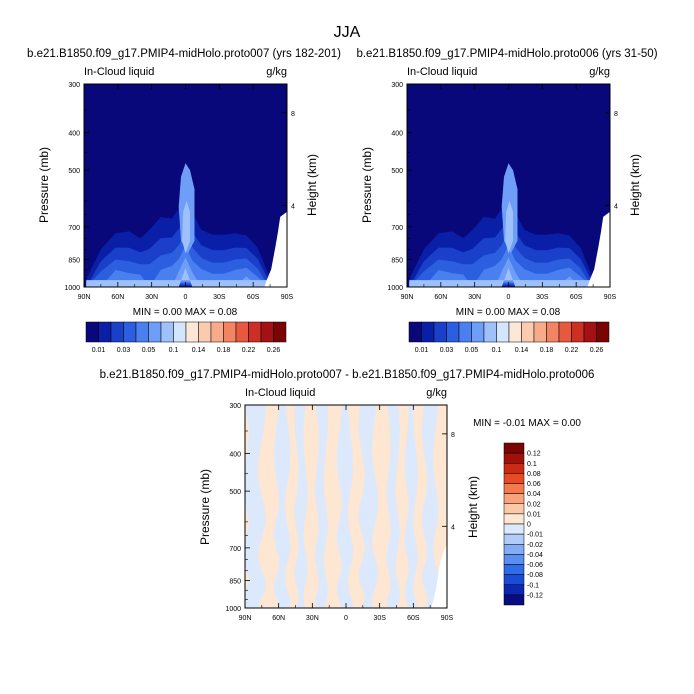 The width and height of the screenshot is (694, 694). What do you see at coordinates (508, 185) in the screenshot?
I see `panel-right-contours` at bounding box center [508, 185].